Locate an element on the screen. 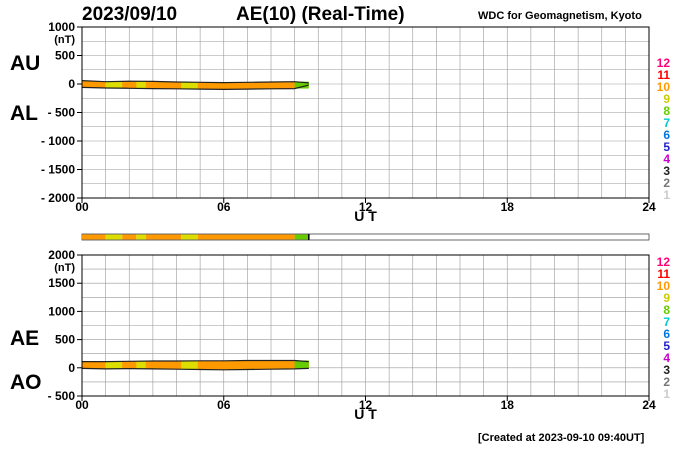  y-tick-label: - 1000 is located at coordinates (58, 141).